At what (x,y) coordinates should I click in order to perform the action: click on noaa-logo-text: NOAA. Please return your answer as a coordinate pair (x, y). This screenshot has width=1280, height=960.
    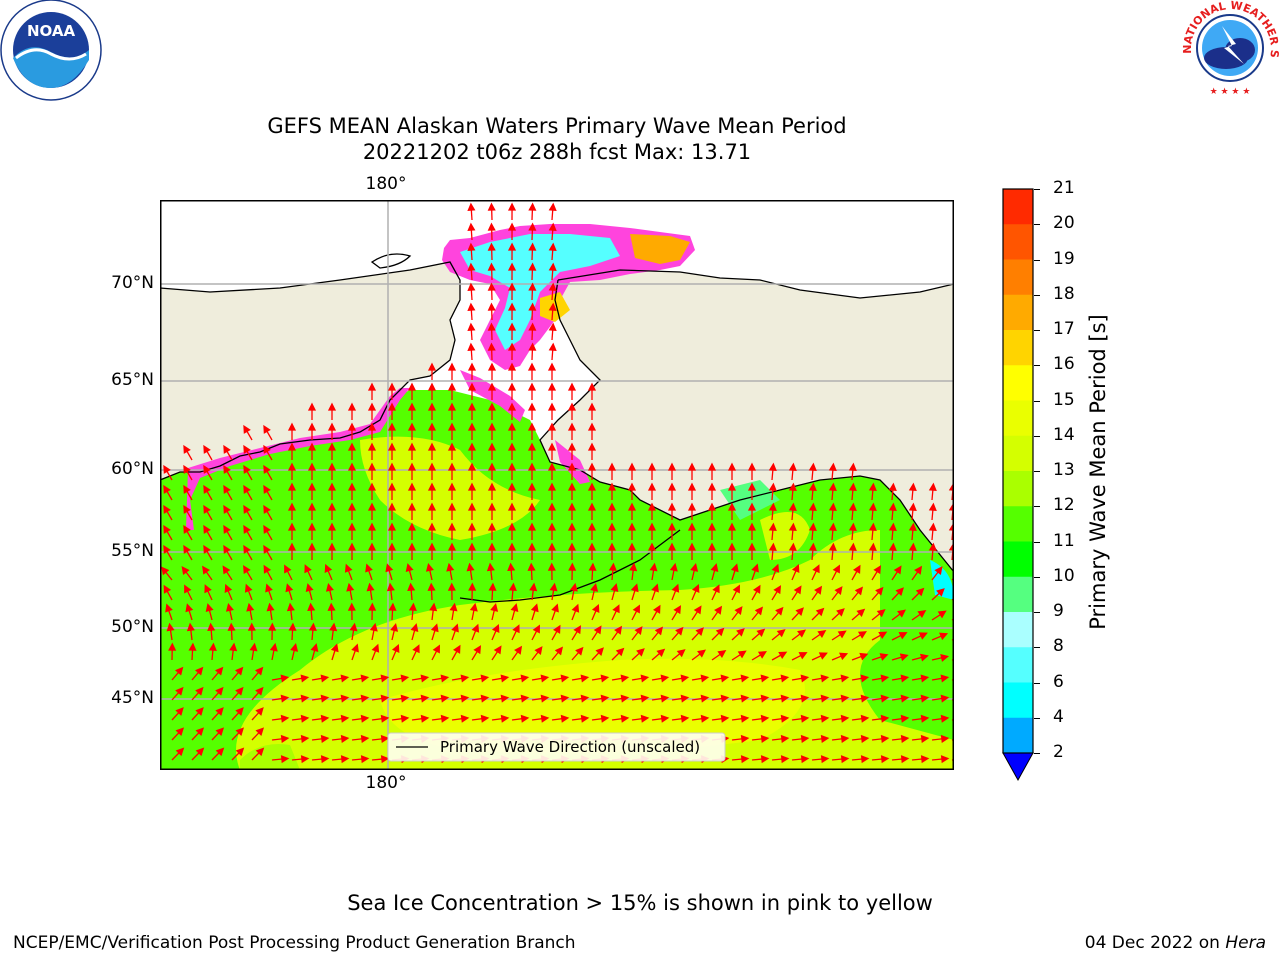
    Looking at the image, I should click on (51, 31).